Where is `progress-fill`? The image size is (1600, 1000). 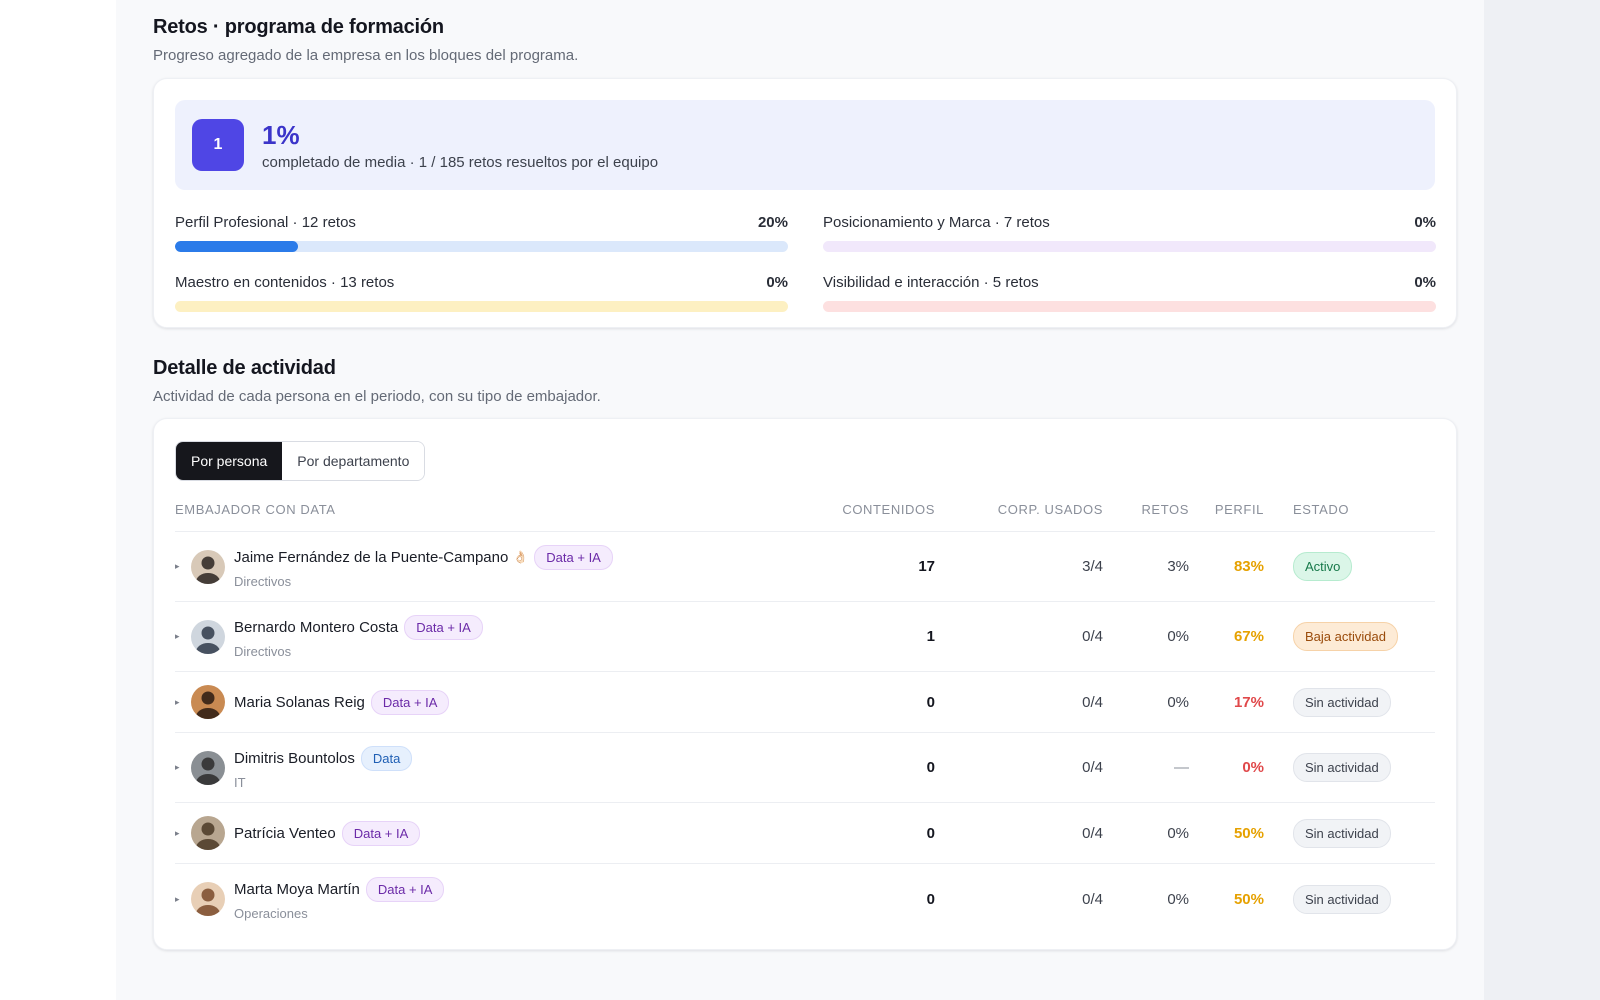 progress-fill is located at coordinates (236, 246).